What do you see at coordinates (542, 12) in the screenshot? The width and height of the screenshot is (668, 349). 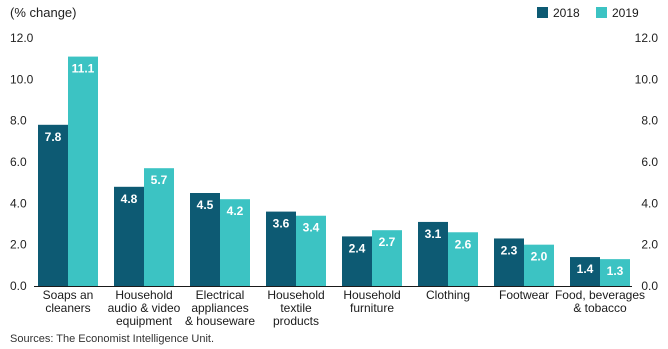 I see `legend-swatch-2018` at bounding box center [542, 12].